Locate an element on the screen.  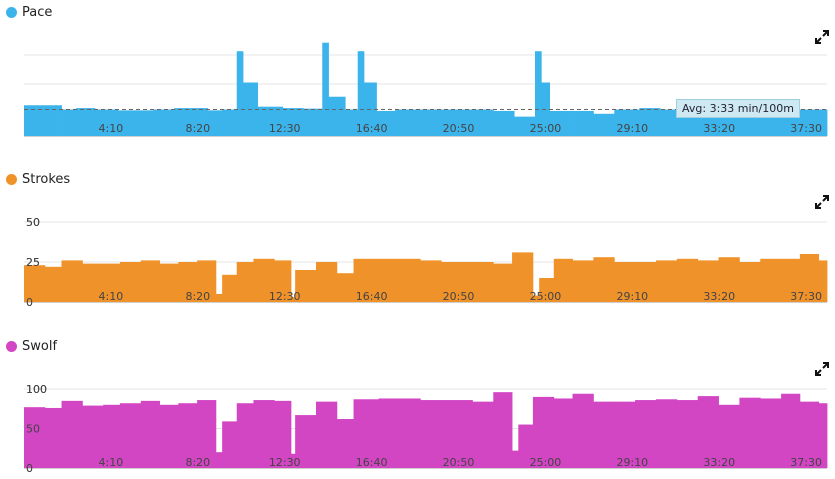
y-tick-label: 25 is located at coordinates (33, 262).